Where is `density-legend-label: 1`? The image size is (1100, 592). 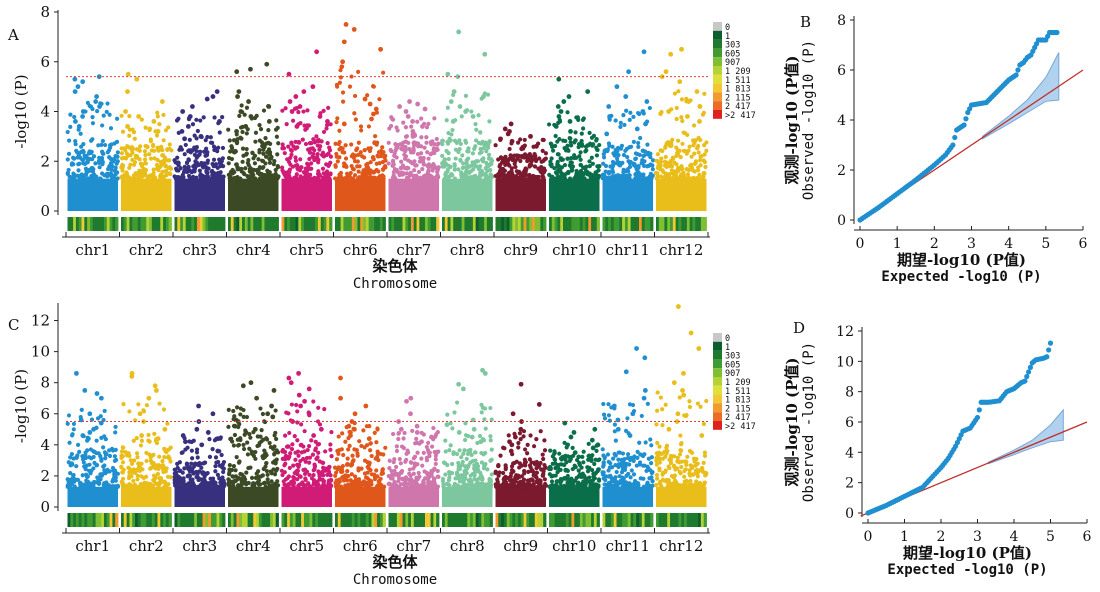
density-legend-label: 1 is located at coordinates (727, 37).